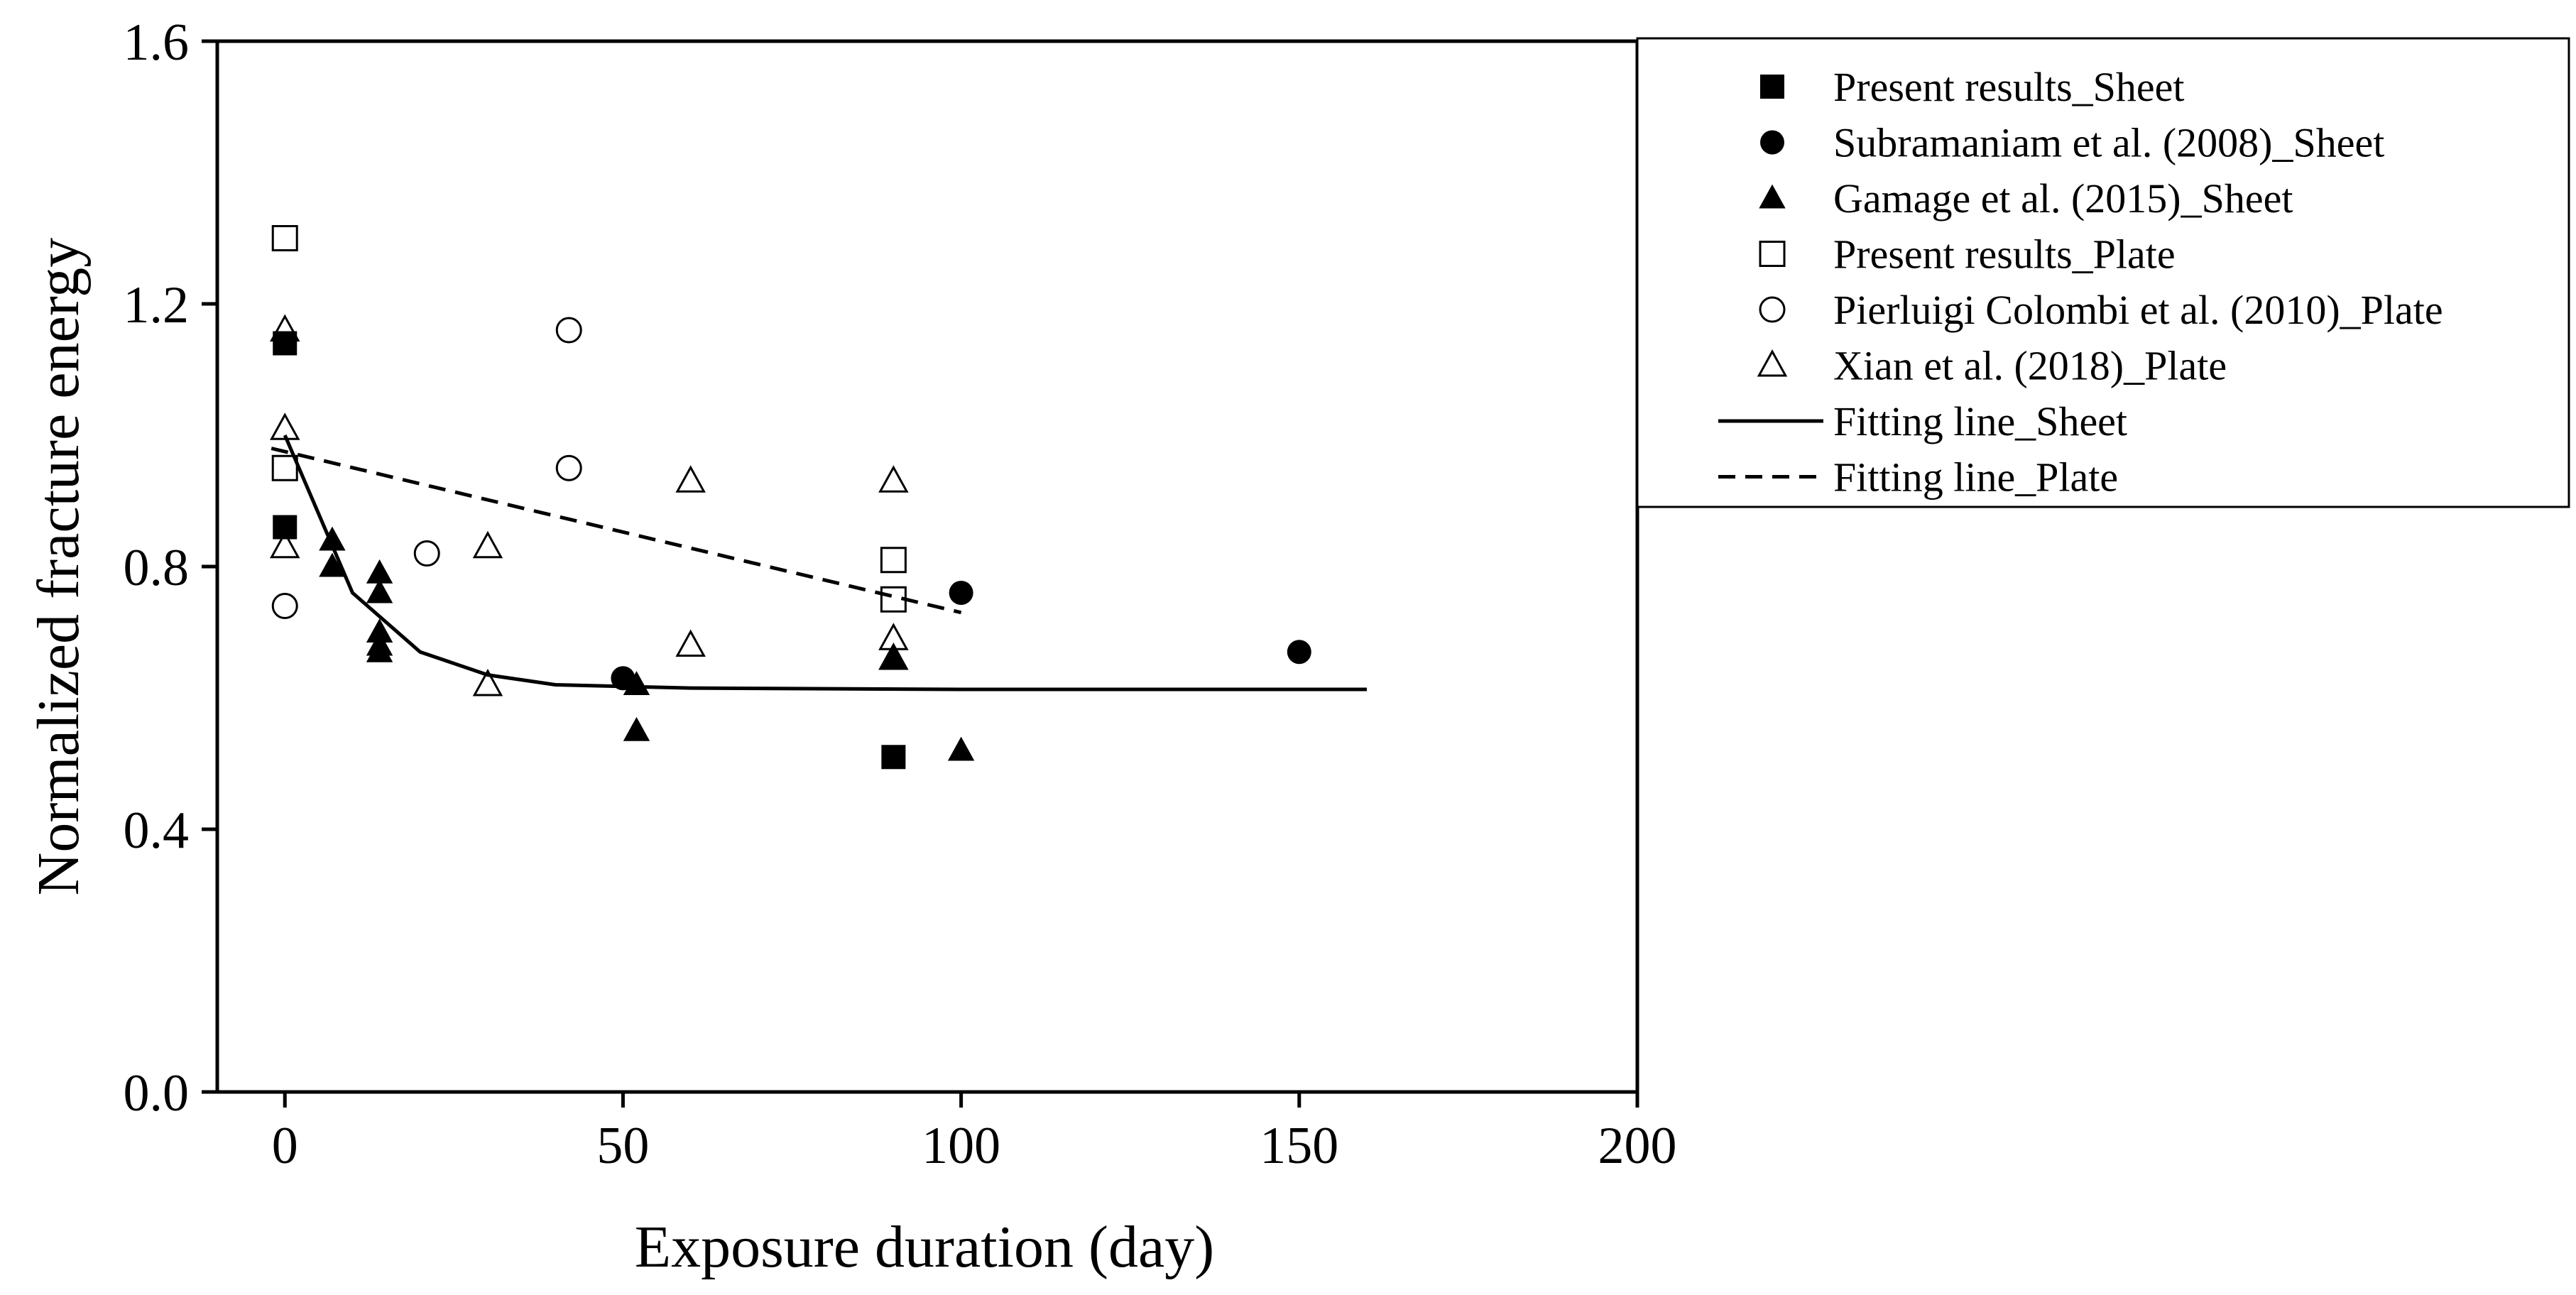 The height and width of the screenshot is (1295, 2576). What do you see at coordinates (157, 305) in the screenshot?
I see `y-tick-label: 1.2` at bounding box center [157, 305].